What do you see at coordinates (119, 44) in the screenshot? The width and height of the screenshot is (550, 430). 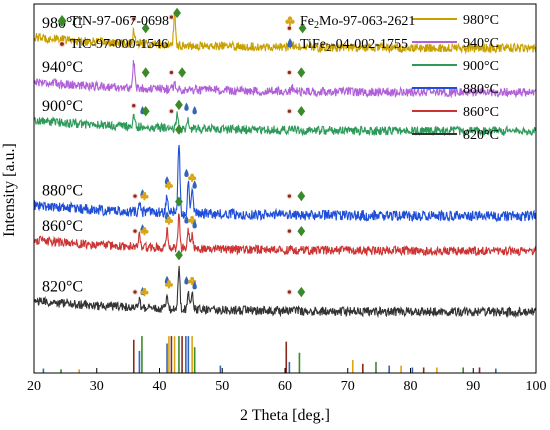 I see `legend-label-tic: TiC-97-000-1546` at bounding box center [119, 44].